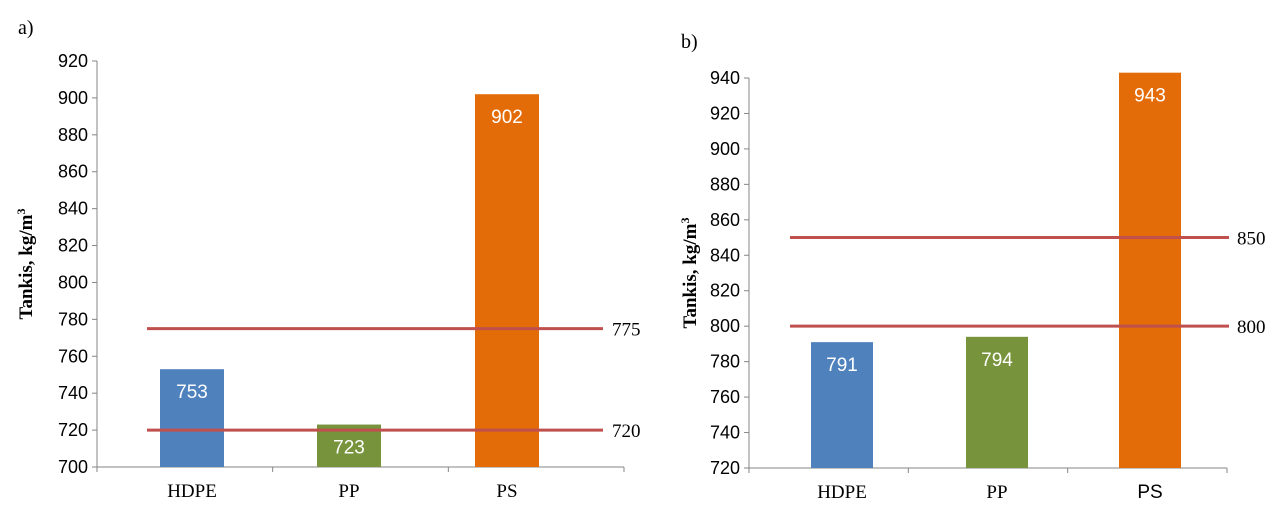 Image resolution: width=1274 pixels, height=507 pixels. I want to click on reference-line-label: 720, so click(626, 431).